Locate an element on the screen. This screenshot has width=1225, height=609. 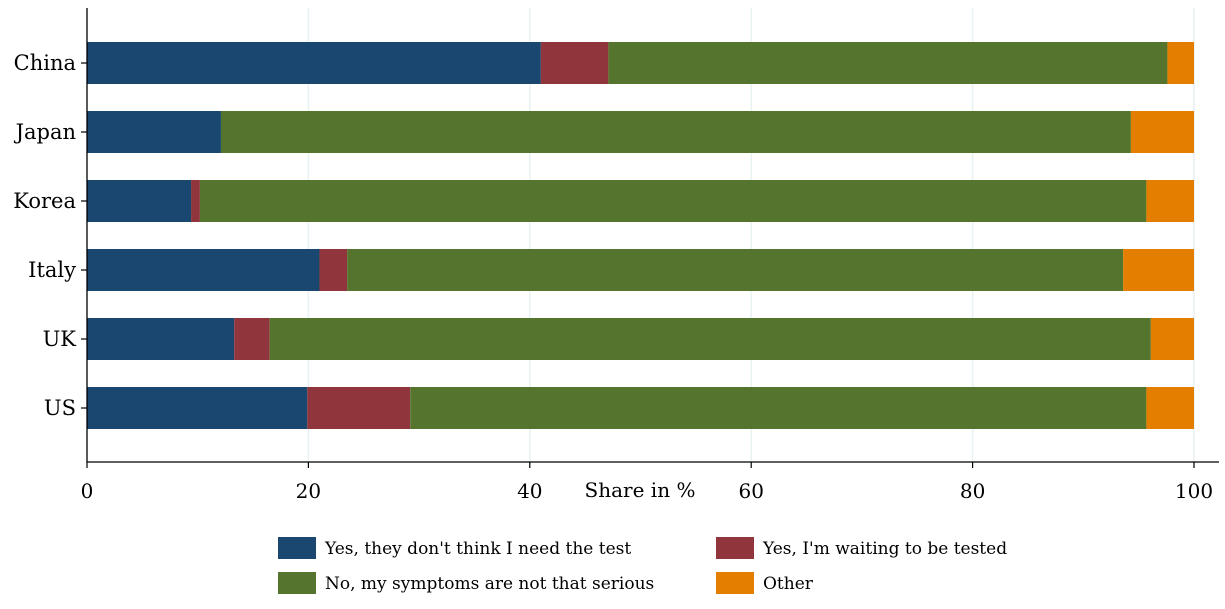
legend-label-2: Yes, I'm waiting to be tested is located at coordinates (884, 549).